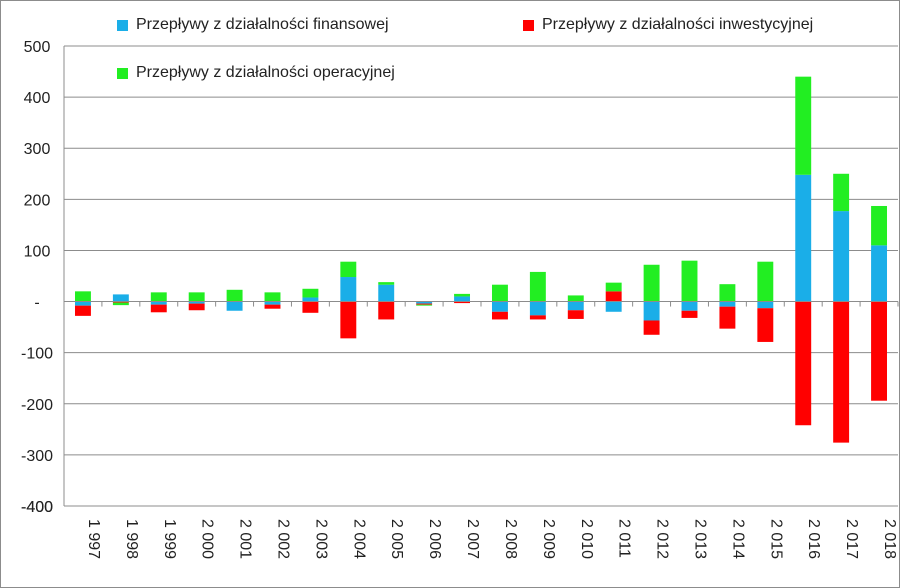 Image resolution: width=900 pixels, height=588 pixels. What do you see at coordinates (678, 24) in the screenshot?
I see `legend-label-investing: Przepływy z działalności inwestycyjnej` at bounding box center [678, 24].